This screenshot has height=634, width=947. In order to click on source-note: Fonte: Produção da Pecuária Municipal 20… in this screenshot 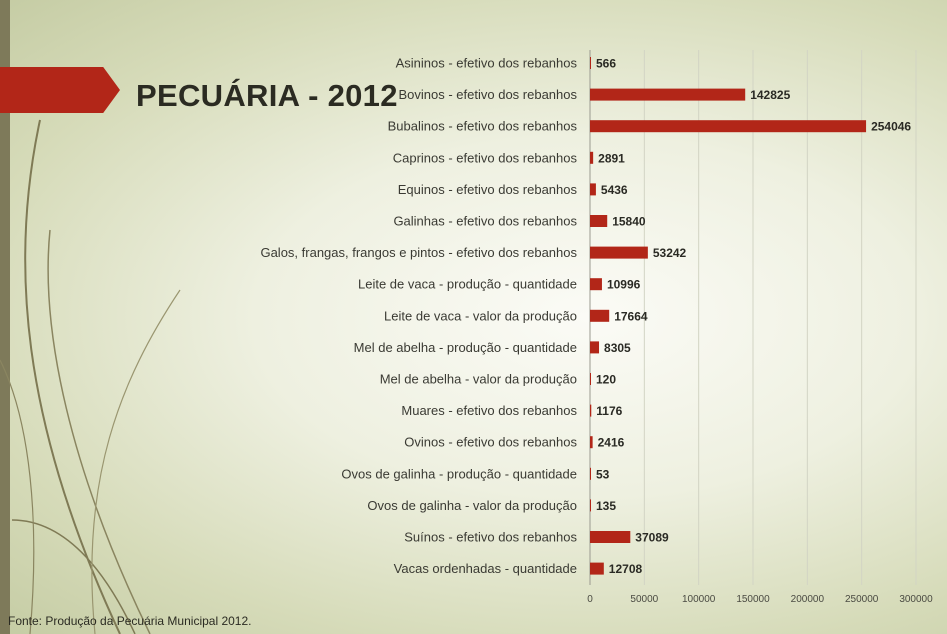, I will do `click(130, 621)`.